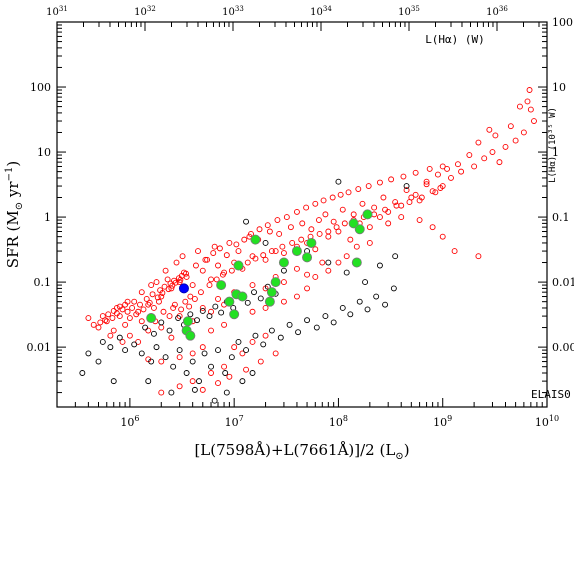 The width and height of the screenshot is (574, 574). What do you see at coordinates (14, 214) in the screenshot?
I see `y-axis-label: SFR (M⊙ yr−1)` at bounding box center [14, 214].